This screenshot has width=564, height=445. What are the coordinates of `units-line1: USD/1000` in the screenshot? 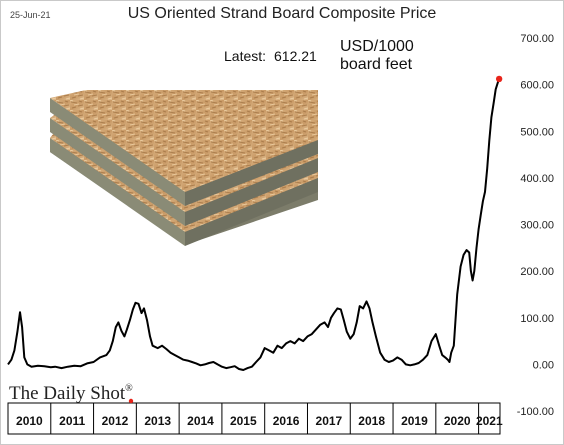 It's located at (377, 46).